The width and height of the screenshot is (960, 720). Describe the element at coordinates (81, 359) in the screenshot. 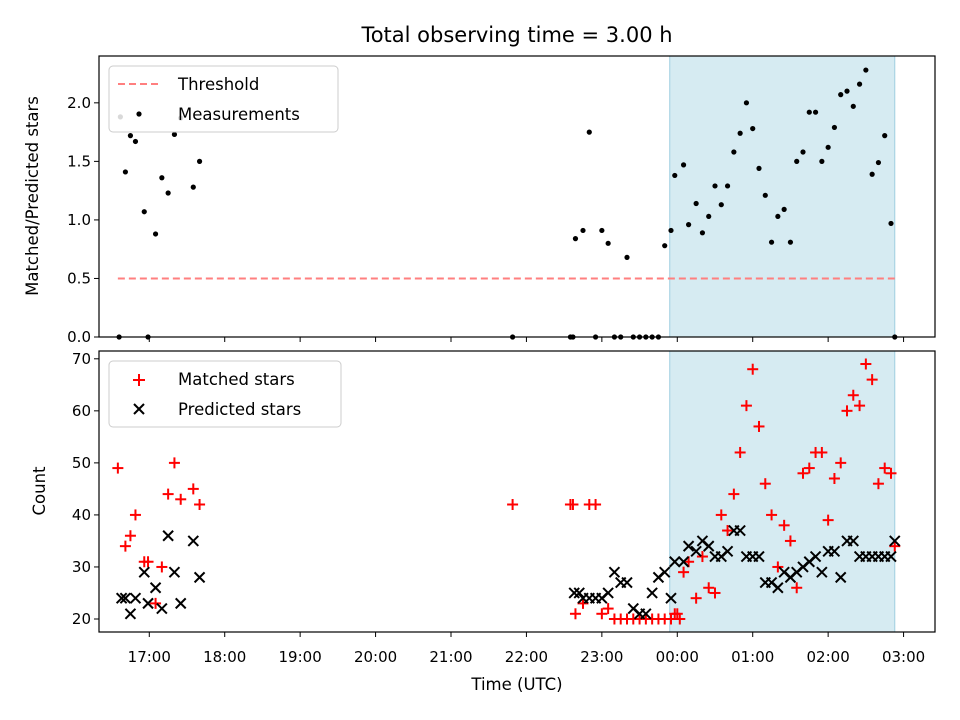

I see `count-y-tick-label: 70` at that location.